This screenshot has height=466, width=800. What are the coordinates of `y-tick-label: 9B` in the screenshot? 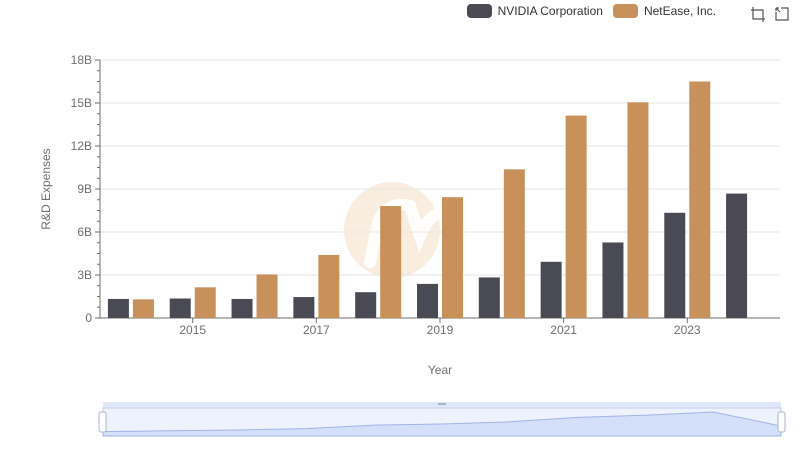 It's located at (84, 189).